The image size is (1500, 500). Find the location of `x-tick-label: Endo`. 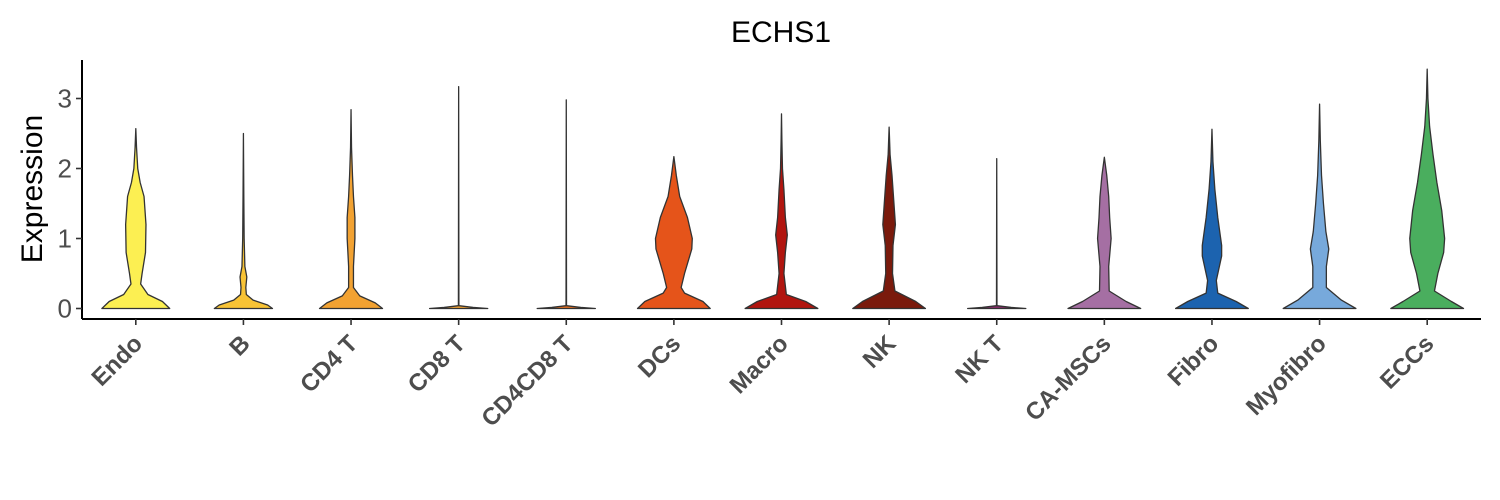

x-tick-label: Endo is located at coordinates (118, 361).